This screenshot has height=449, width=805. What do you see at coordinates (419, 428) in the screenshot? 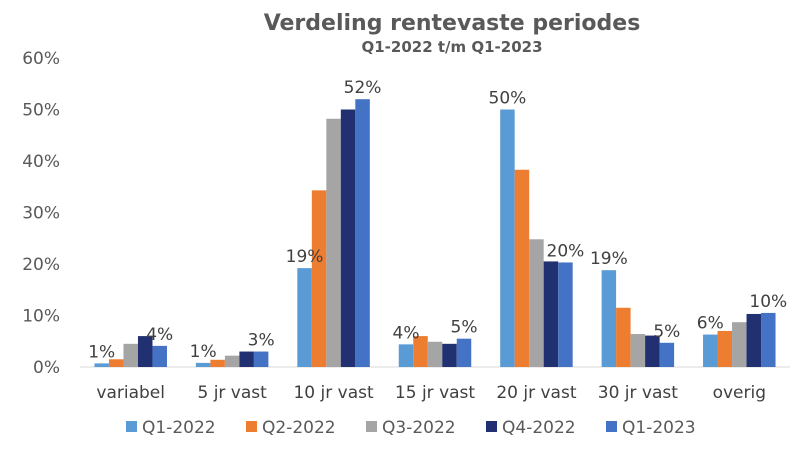
I see `legend-label: Q3-2022` at bounding box center [419, 428].